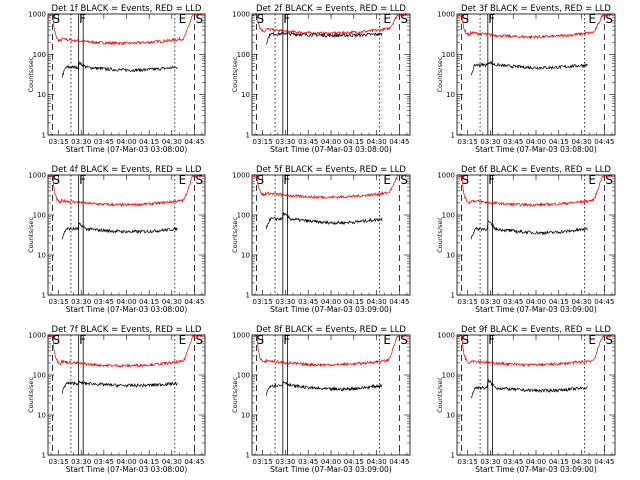  What do you see at coordinates (331, 9) in the screenshot?
I see `panel-title: Det 2f BLACK = Events, RED = LLD` at bounding box center [331, 9].